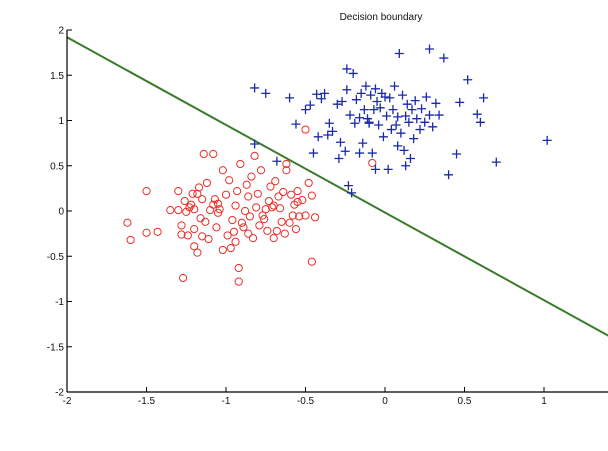 This screenshot has width=608, height=451. Describe the element at coordinates (381, 17) in the screenshot. I see `chart-title: Decision boundary` at that location.